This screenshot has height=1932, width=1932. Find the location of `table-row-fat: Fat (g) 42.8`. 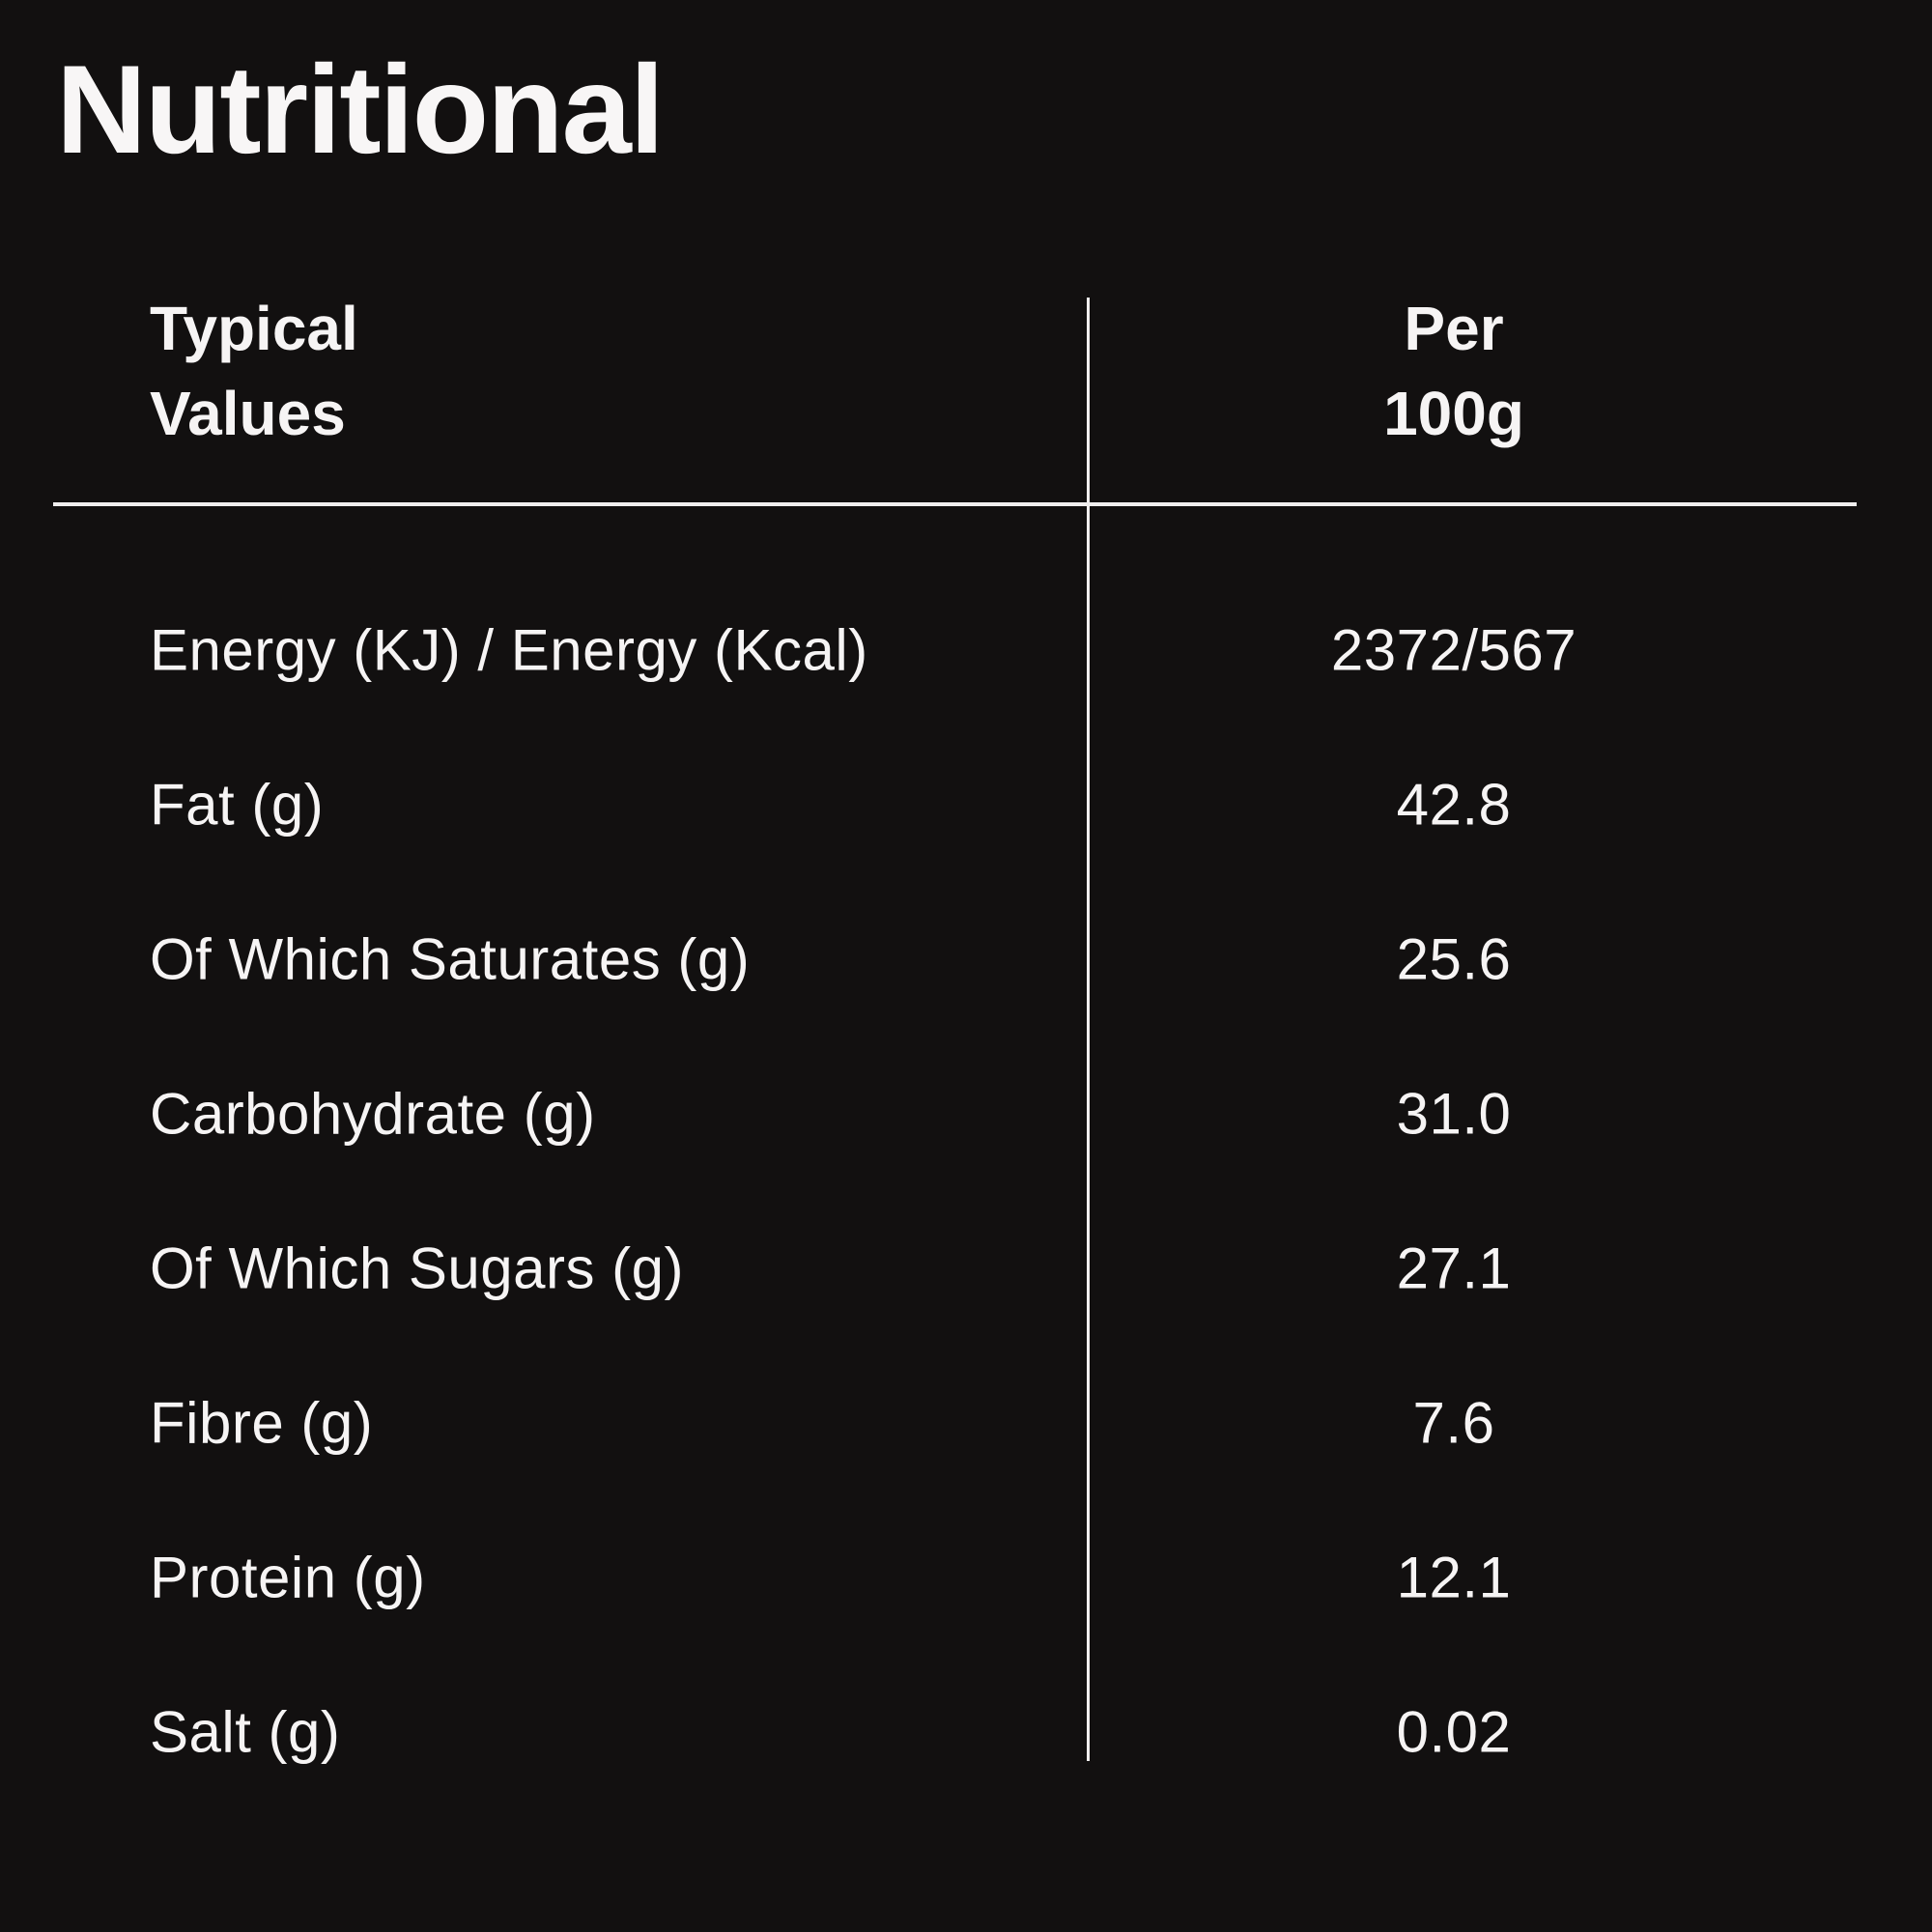

table-row-fat: Fat (g) 42.8 is located at coordinates (966, 804).